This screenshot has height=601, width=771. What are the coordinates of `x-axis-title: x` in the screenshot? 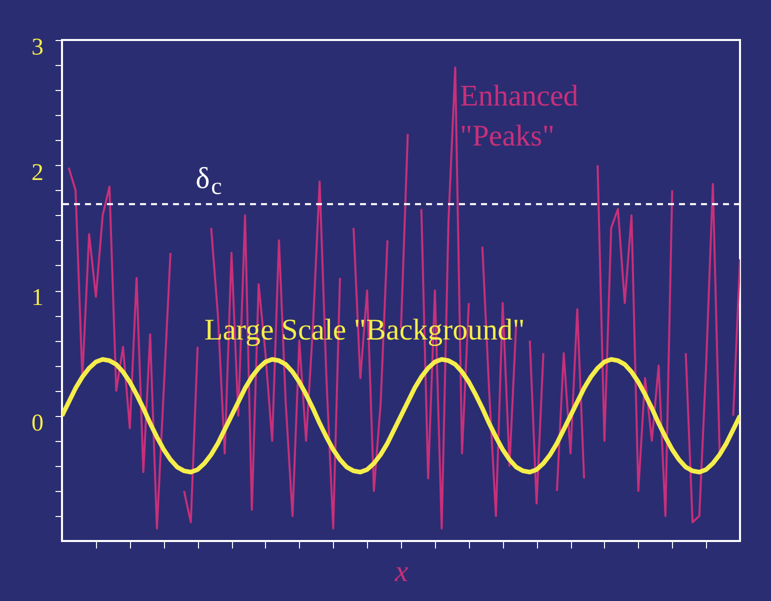 It's located at (401, 571).